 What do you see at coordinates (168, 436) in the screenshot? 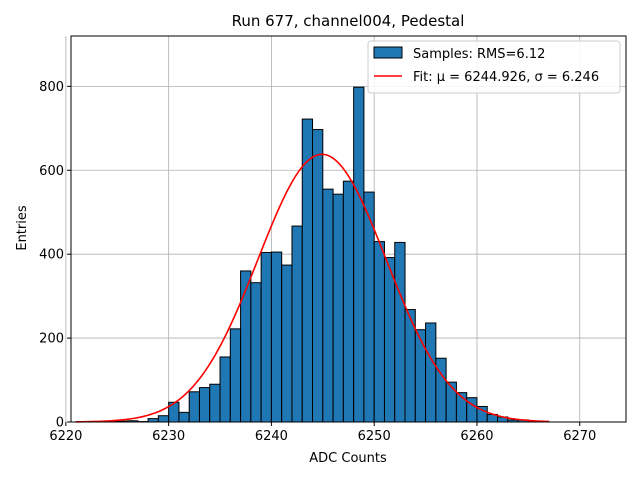
I see `x-tick-label: 6230` at bounding box center [168, 436].